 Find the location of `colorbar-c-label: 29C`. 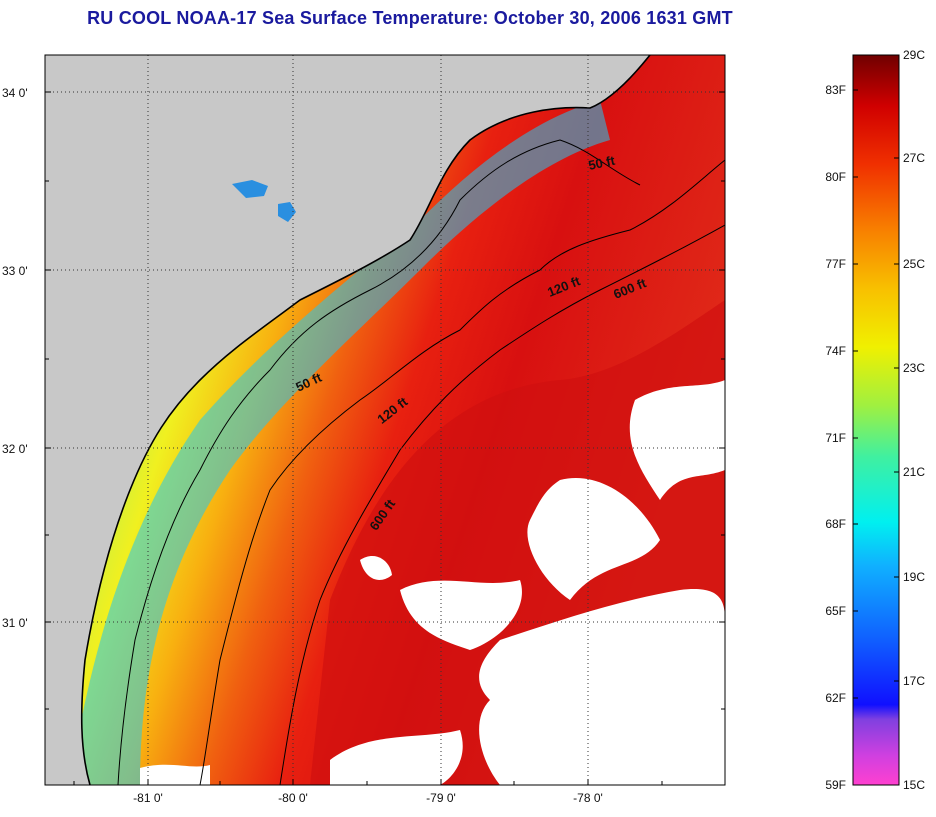

colorbar-c-label: 29C is located at coordinates (914, 55).